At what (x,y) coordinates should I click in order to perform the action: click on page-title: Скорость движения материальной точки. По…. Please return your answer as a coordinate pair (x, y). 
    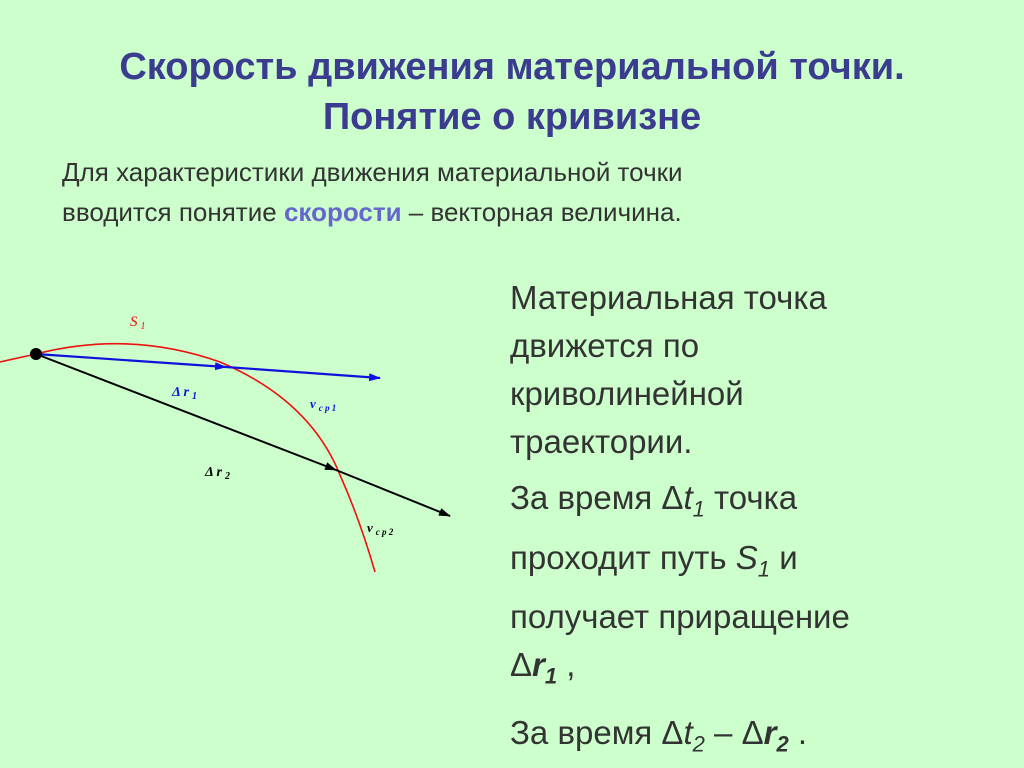
    Looking at the image, I should click on (512, 92).